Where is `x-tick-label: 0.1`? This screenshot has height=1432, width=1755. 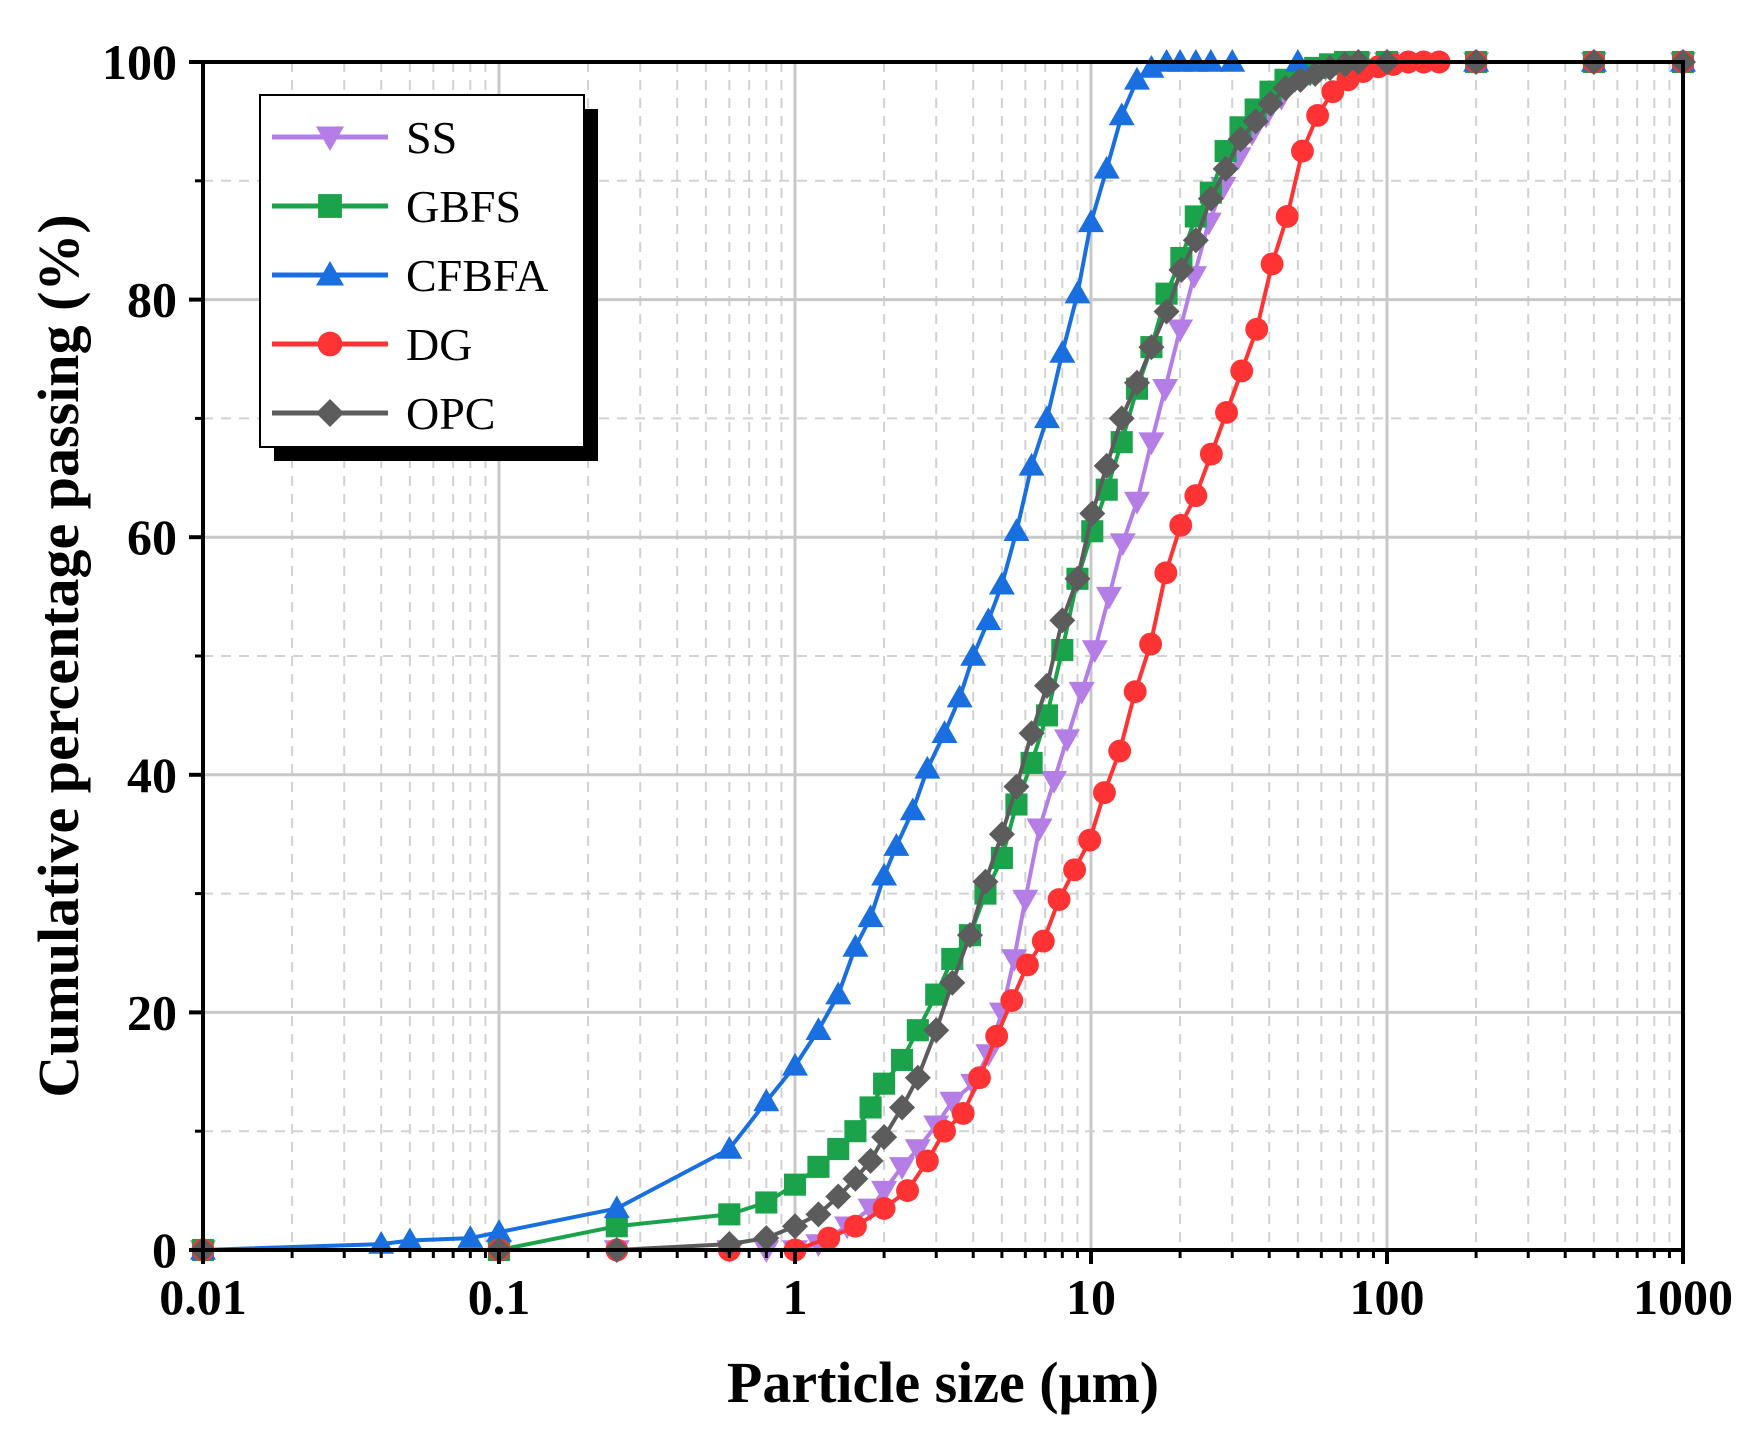 x-tick-label: 0.1 is located at coordinates (499, 1297).